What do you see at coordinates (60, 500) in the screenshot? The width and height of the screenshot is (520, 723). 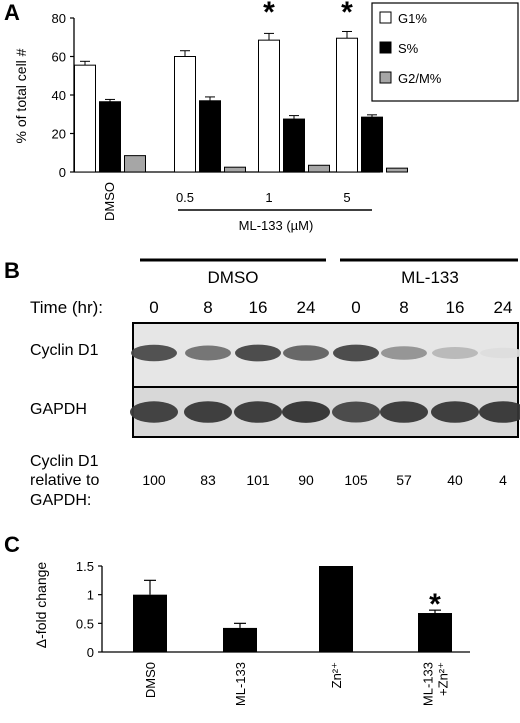 I see `quant-label-line3: GAPDH:` at bounding box center [60, 500].